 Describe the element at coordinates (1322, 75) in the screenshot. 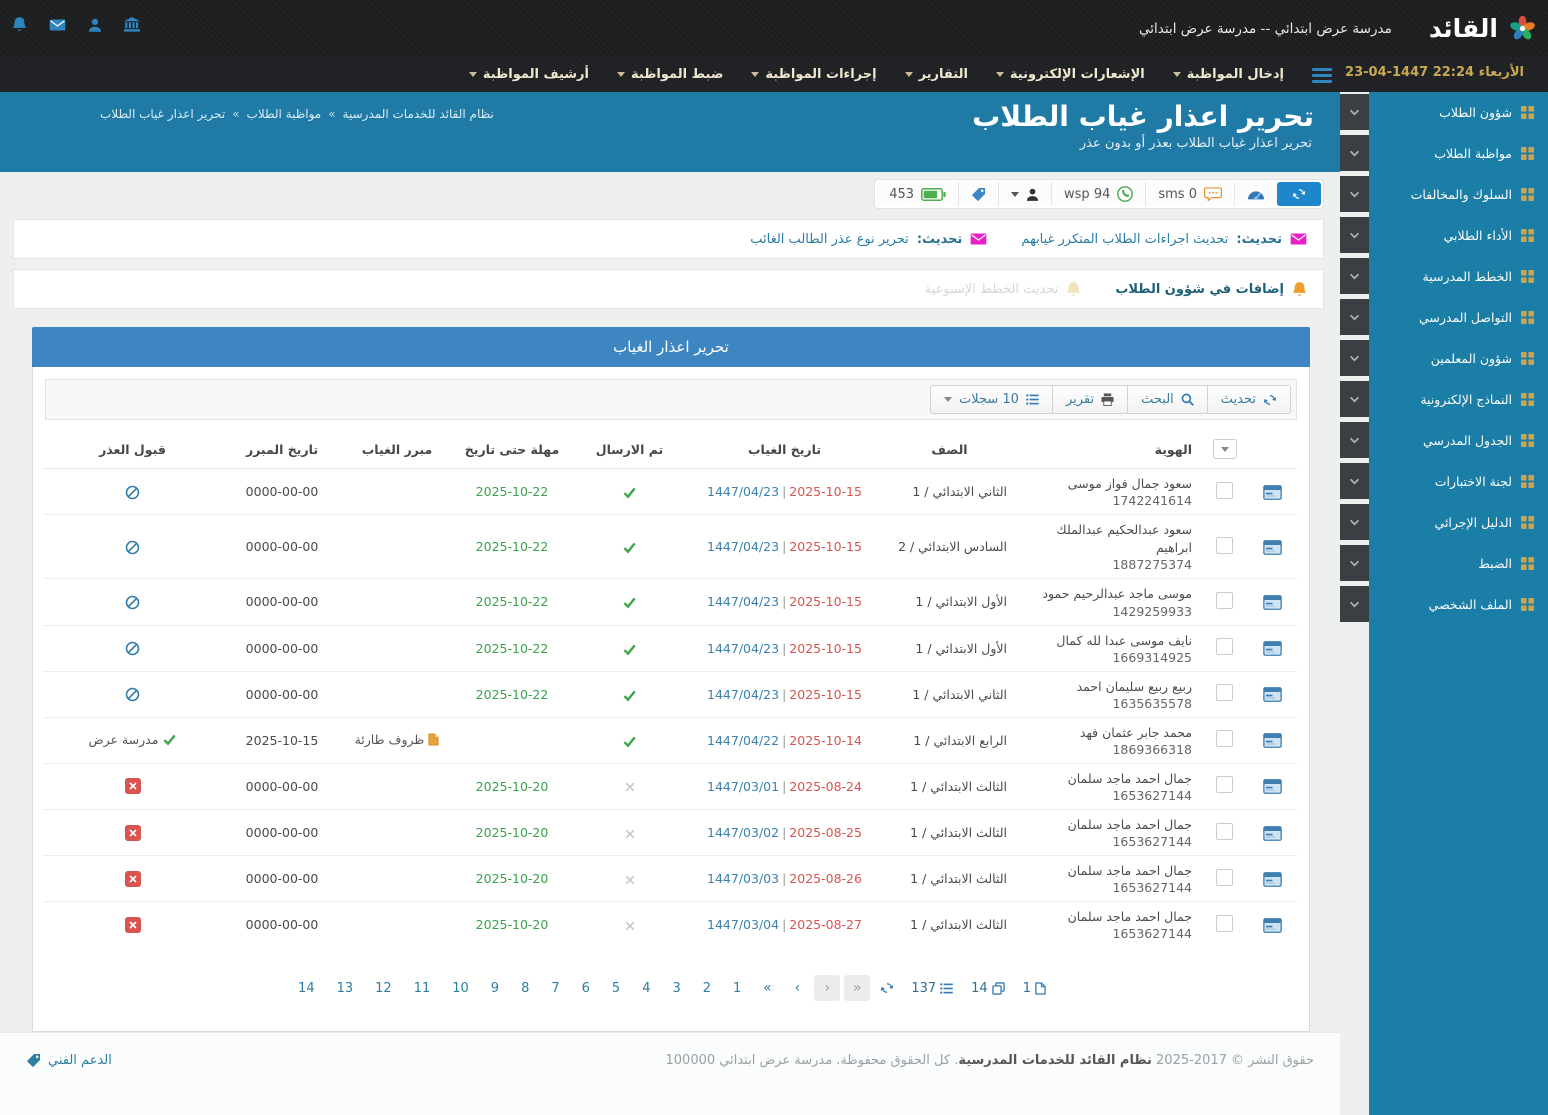

I see `hamburger-menu-icon` at that location.